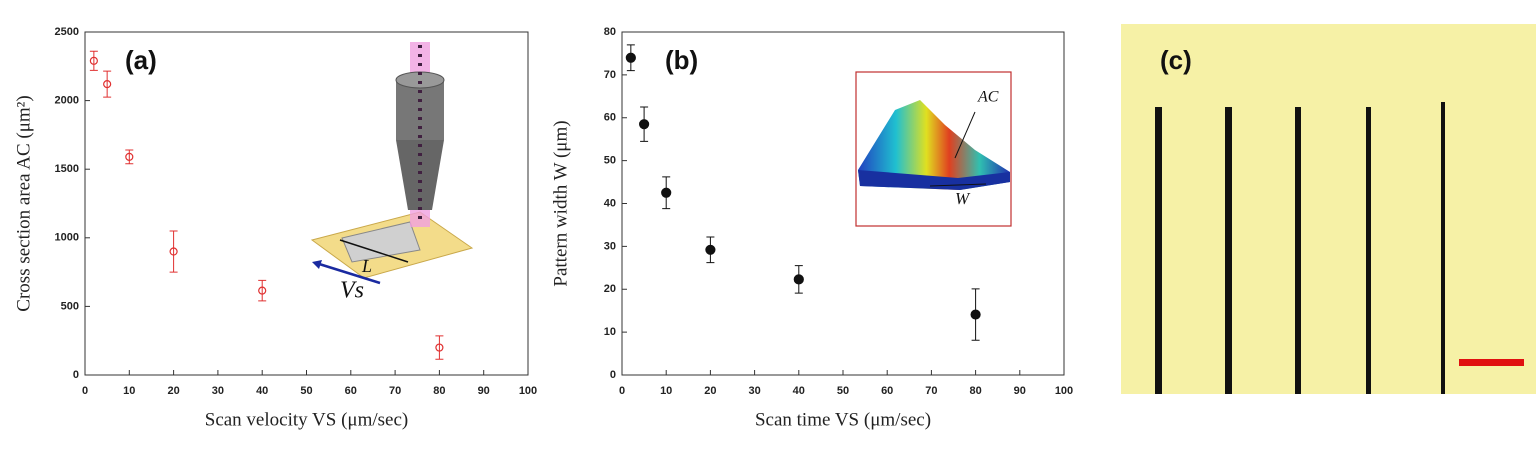 This screenshot has width=1536, height=449. I want to click on y-tick-label: 500, so click(70, 306).